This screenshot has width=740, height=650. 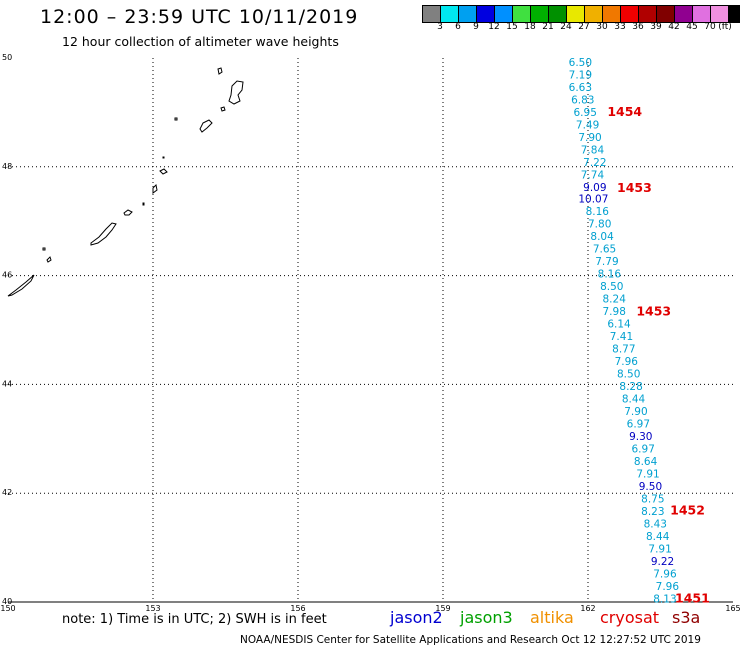 I want to click on lon-label: 153, so click(x=152, y=608).